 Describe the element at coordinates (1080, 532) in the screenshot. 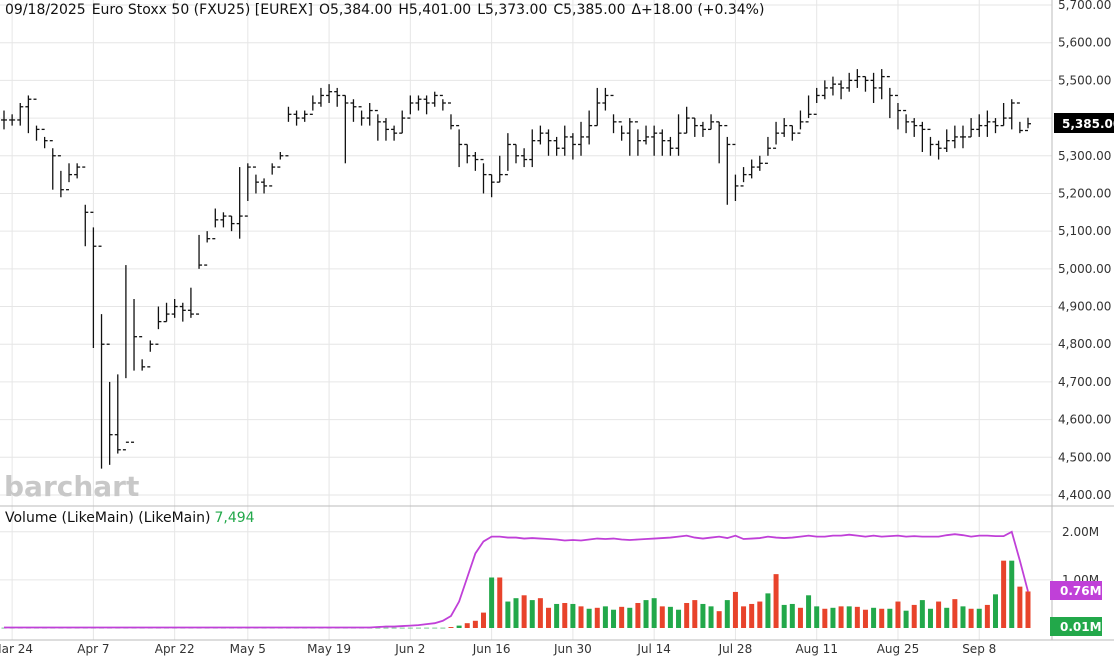

I see `volume-tick-label: 2.00M` at that location.